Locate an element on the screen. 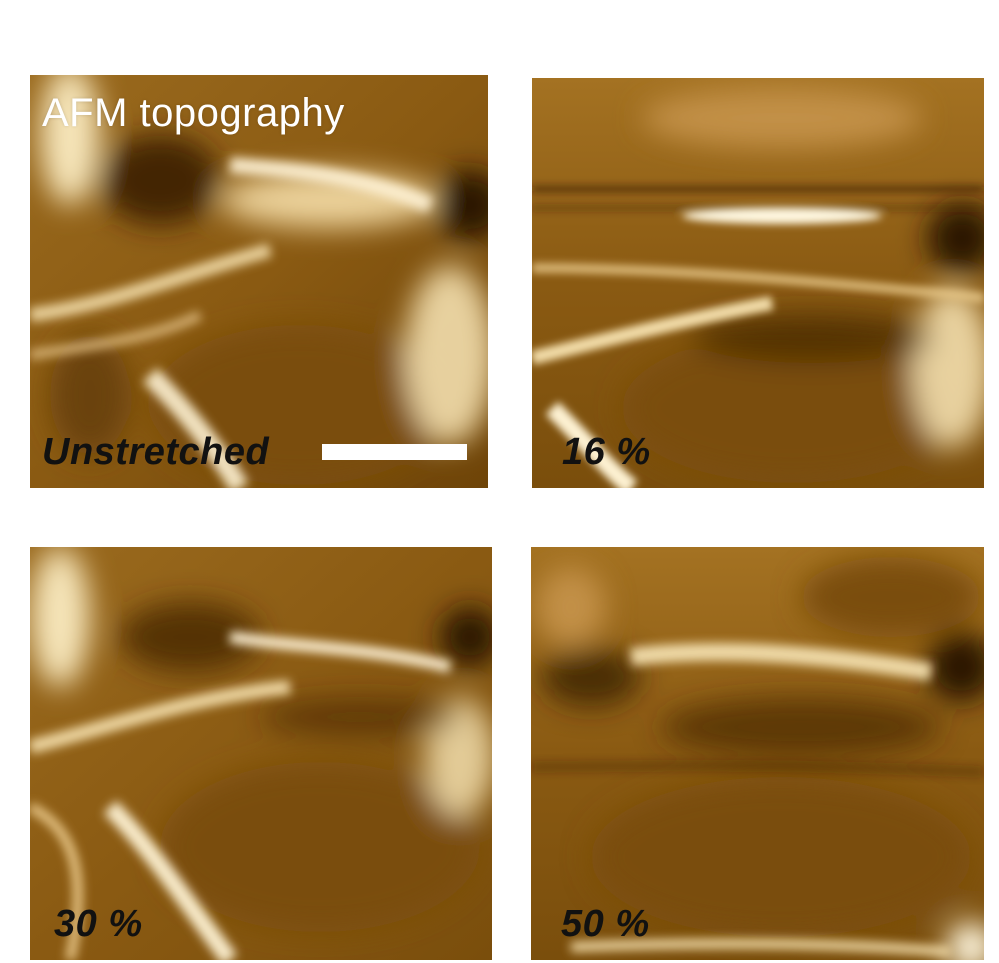 This screenshot has width=999, height=963. scale-bar is located at coordinates (394, 452).